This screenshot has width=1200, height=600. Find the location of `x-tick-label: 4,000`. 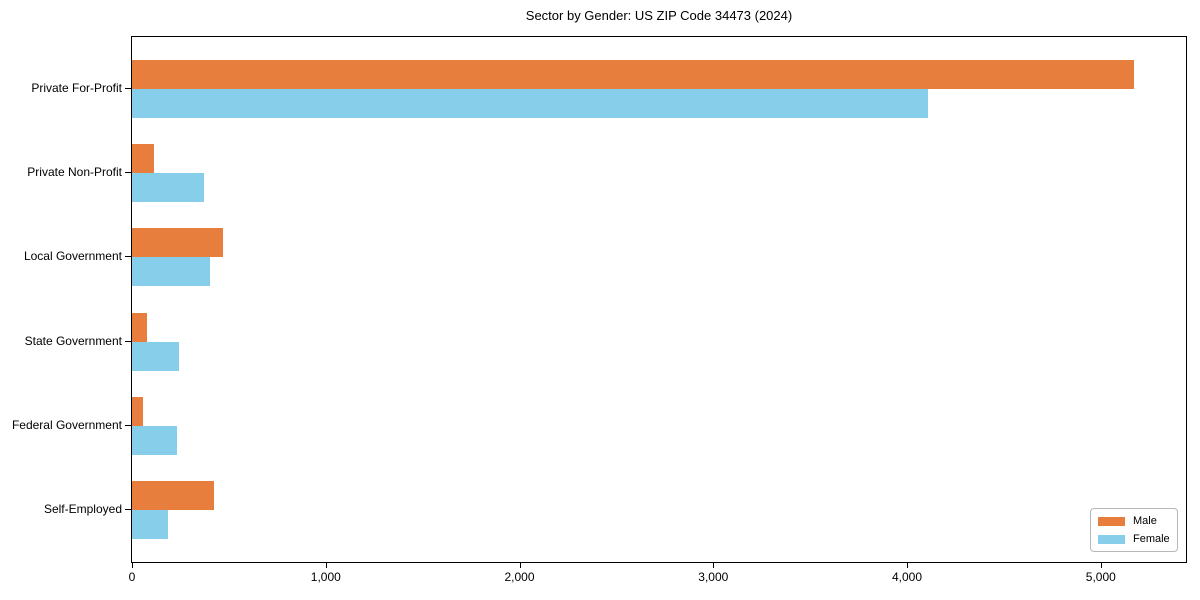

x-tick-label: 4,000 is located at coordinates (907, 577).